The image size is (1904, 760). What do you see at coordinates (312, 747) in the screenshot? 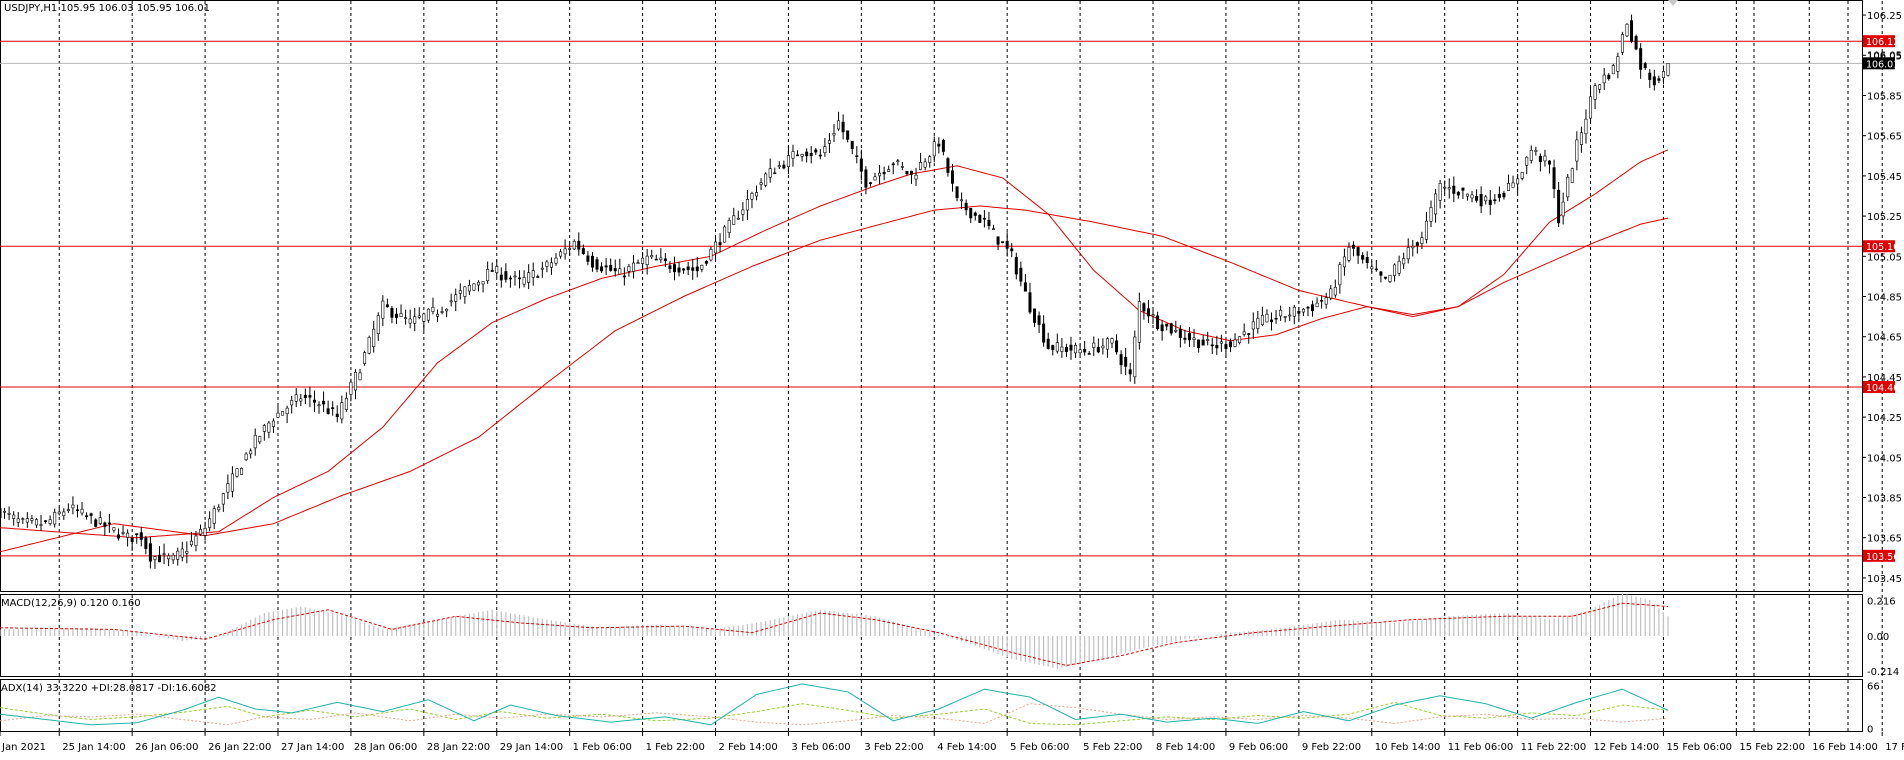
I see `x-tick-label: 27 Jan 14:00` at bounding box center [312, 747].